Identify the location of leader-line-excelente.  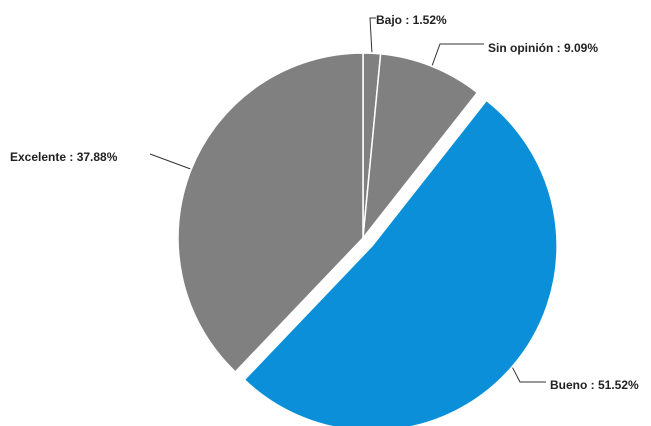
(170, 161).